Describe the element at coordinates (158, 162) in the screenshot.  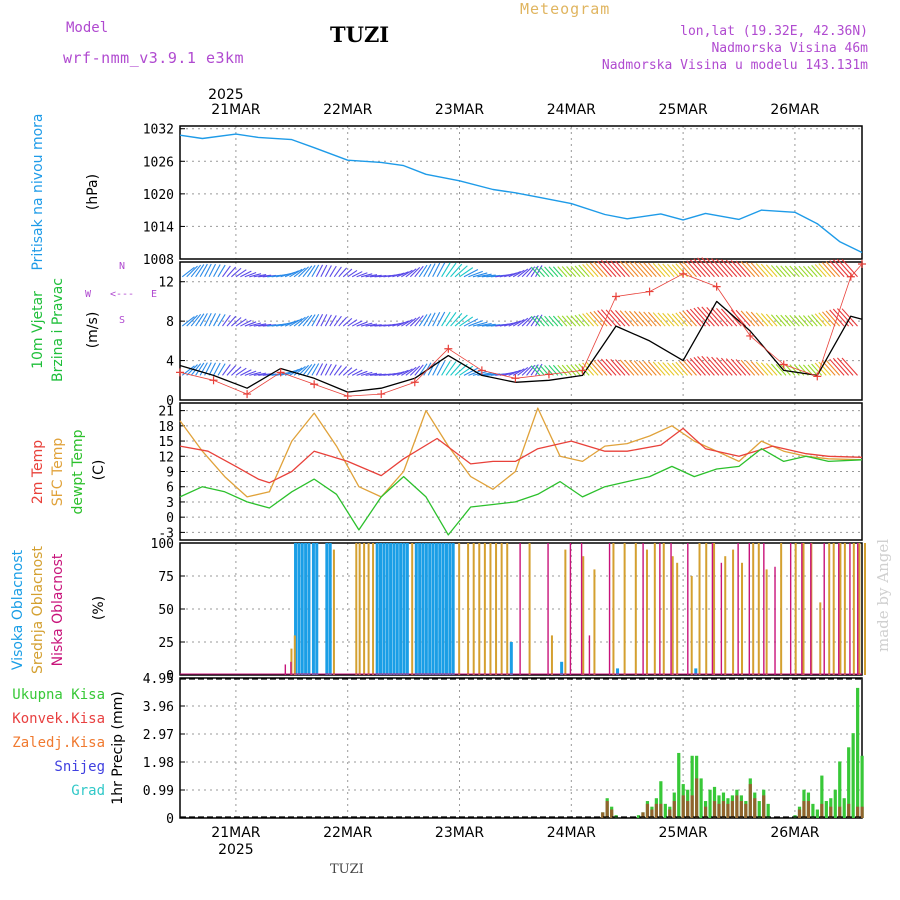
I see `y-tick-label: 1026` at that location.